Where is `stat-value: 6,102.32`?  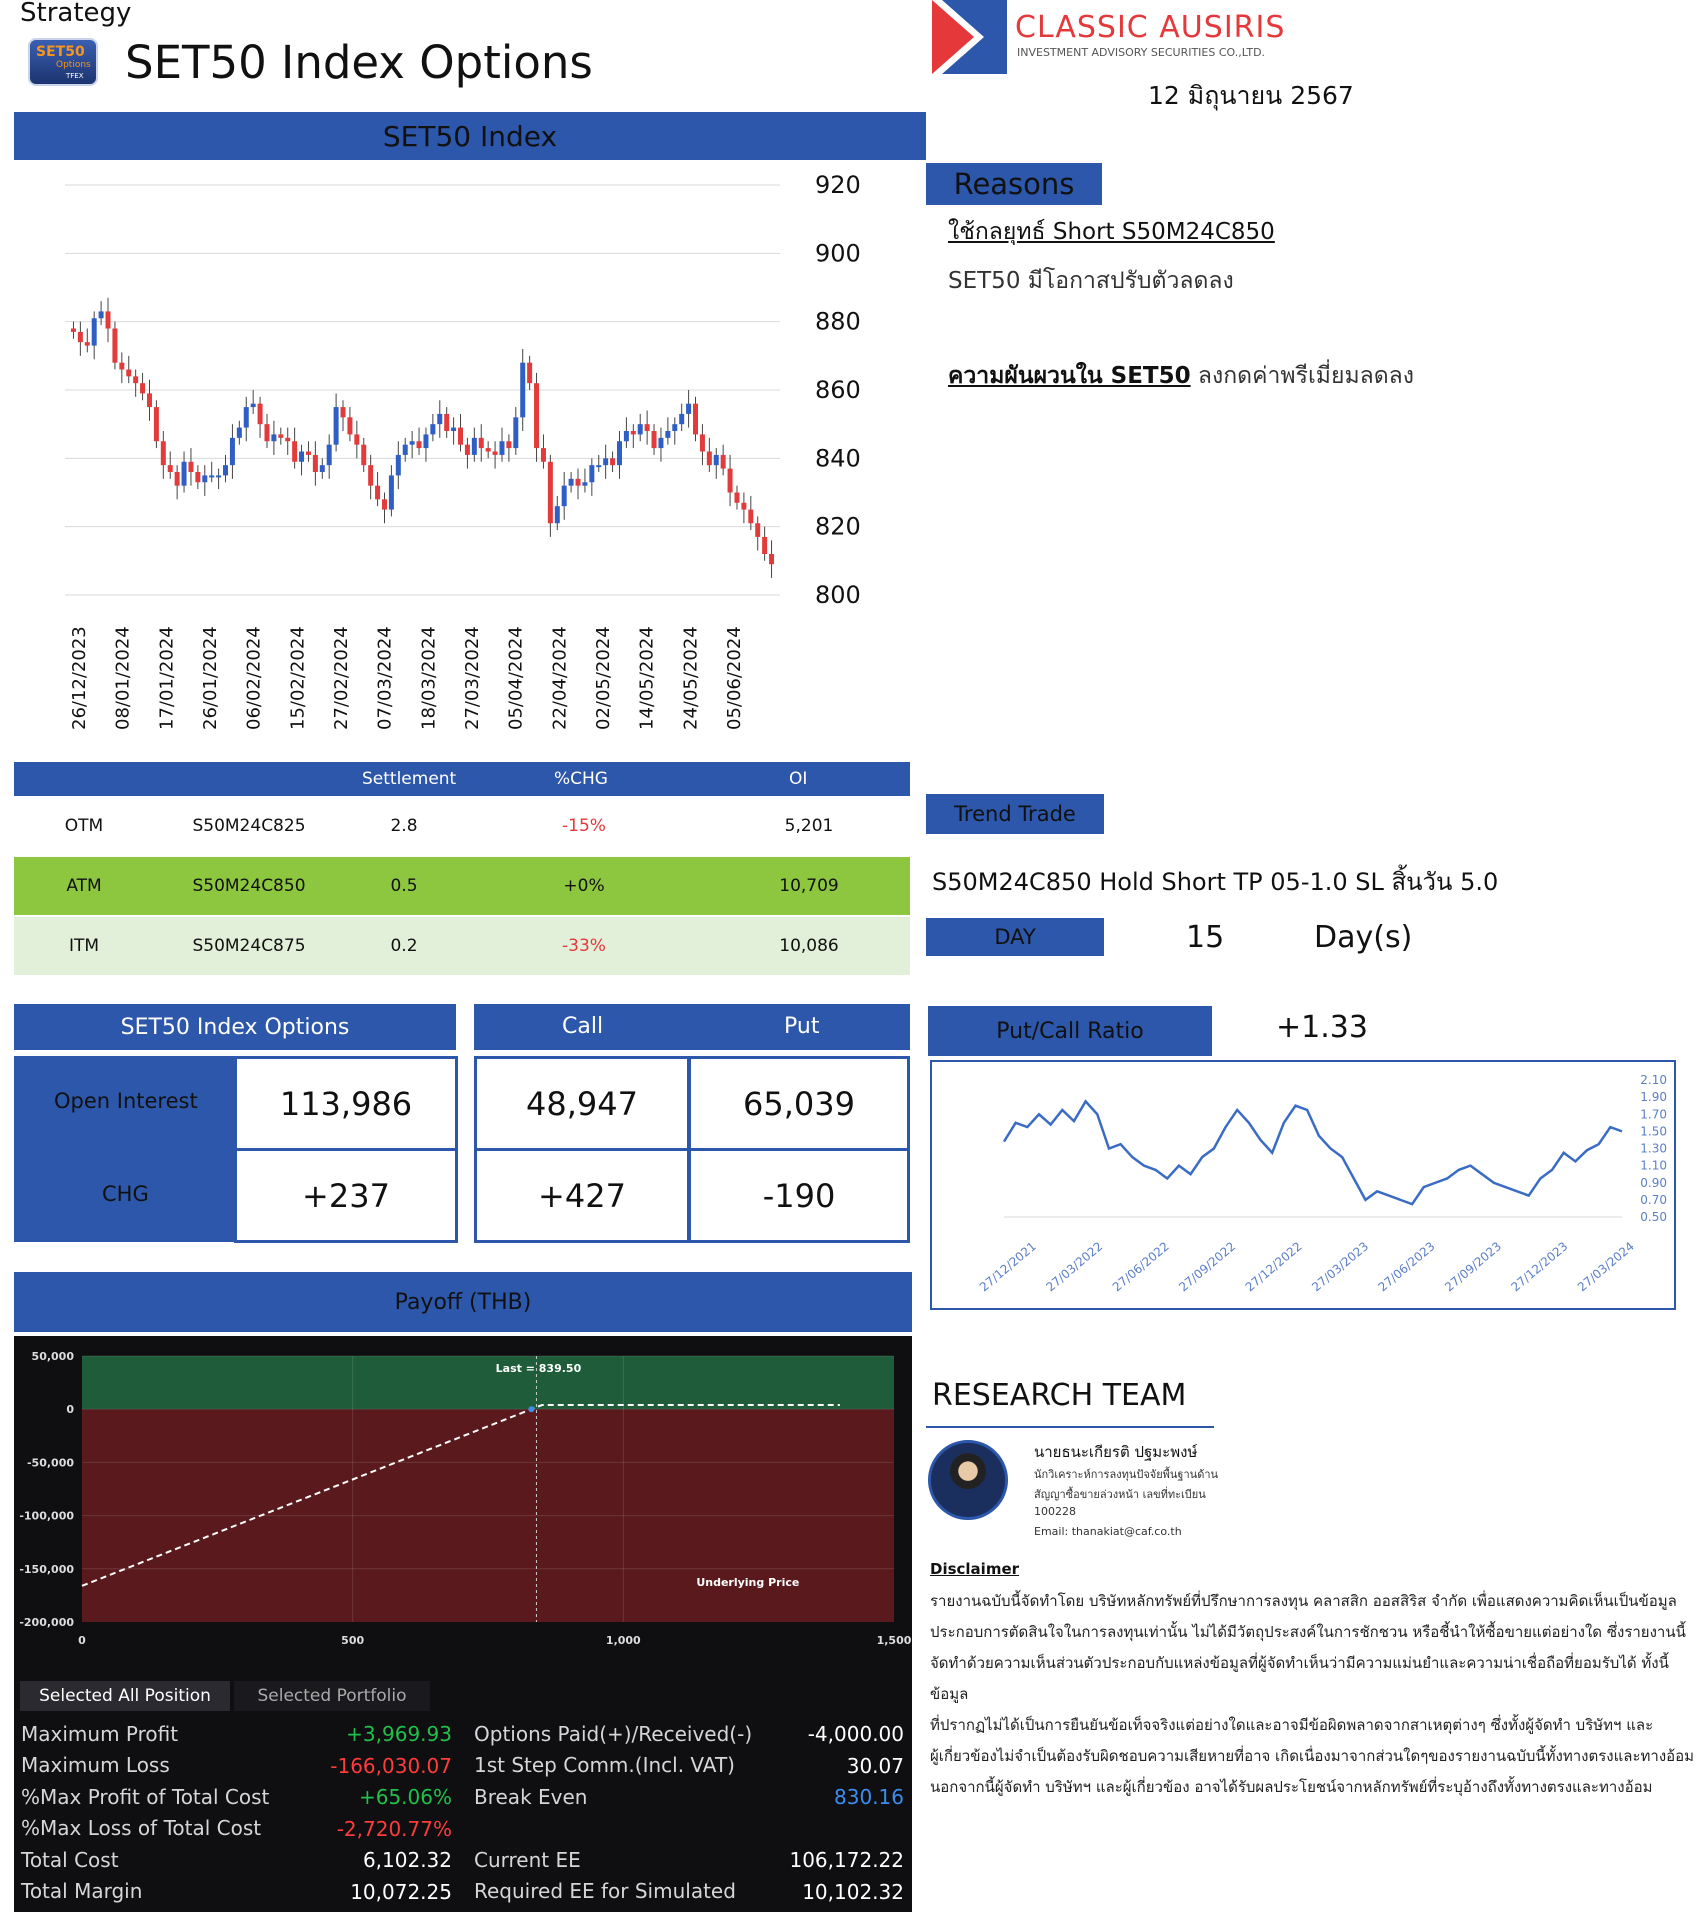
stat-value: 6,102.32 is located at coordinates (407, 1860).